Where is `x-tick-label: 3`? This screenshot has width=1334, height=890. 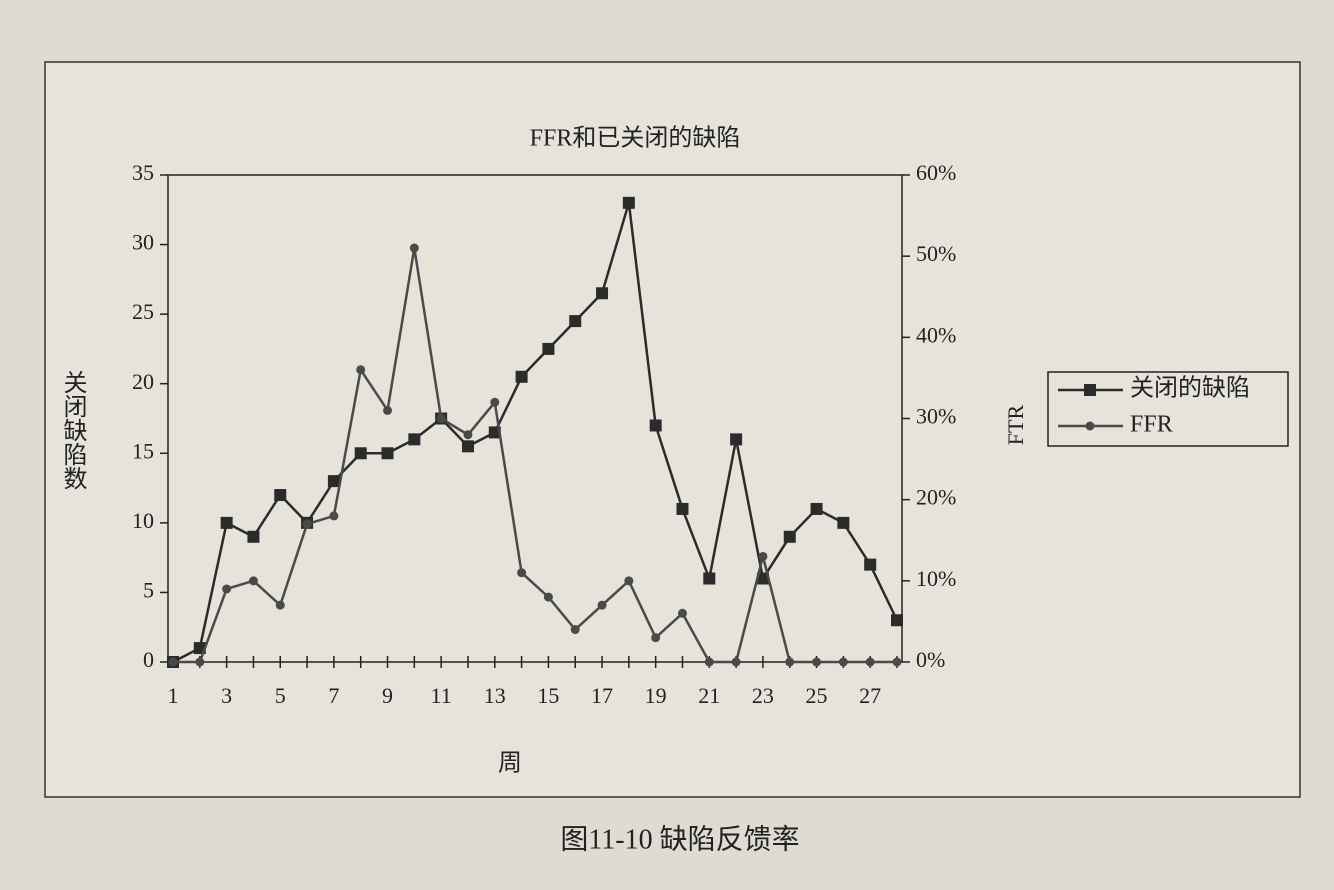
x-tick-label: 3 is located at coordinates (226, 695).